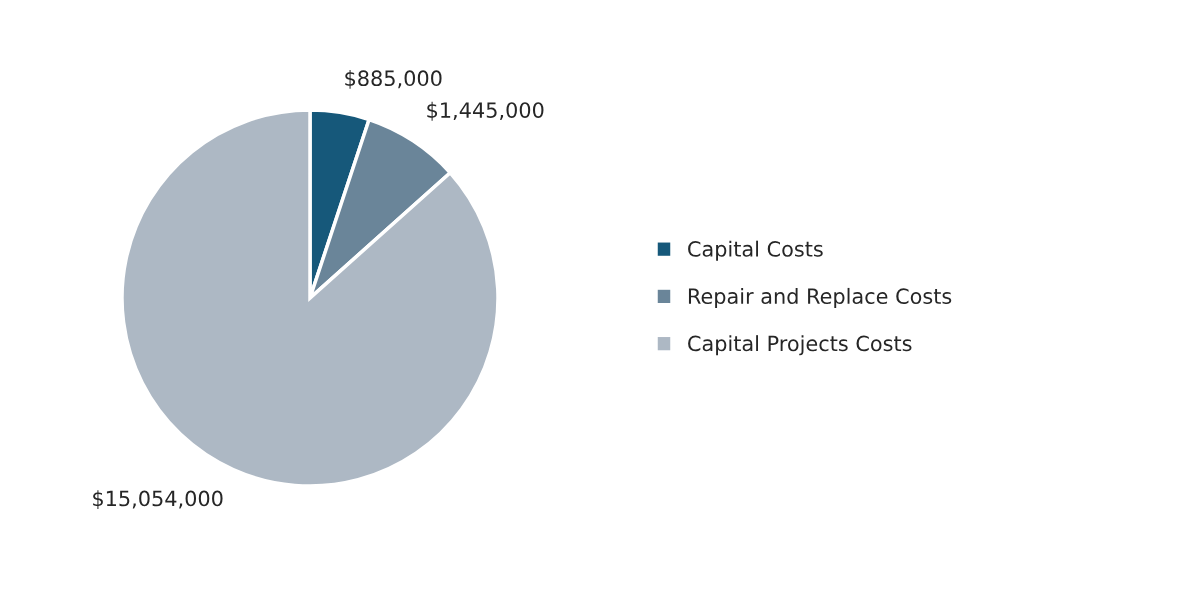  What do you see at coordinates (158, 500) in the screenshot?
I see `data-label: $15,054,000` at bounding box center [158, 500].